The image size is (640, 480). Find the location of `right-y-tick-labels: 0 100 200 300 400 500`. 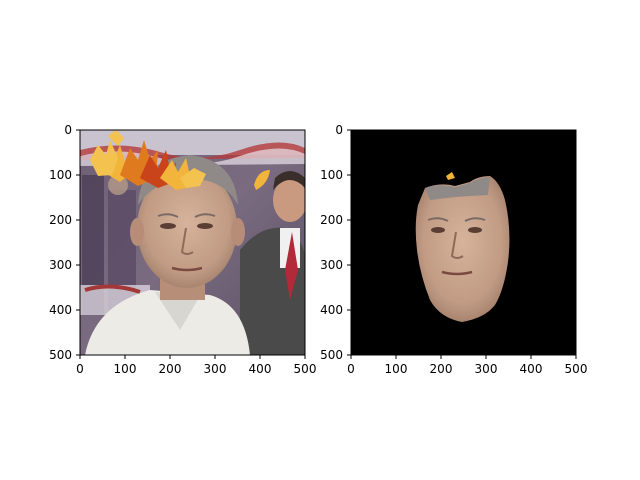

right-y-tick-labels: 0 100 200 300 400 500 is located at coordinates (331, 242).